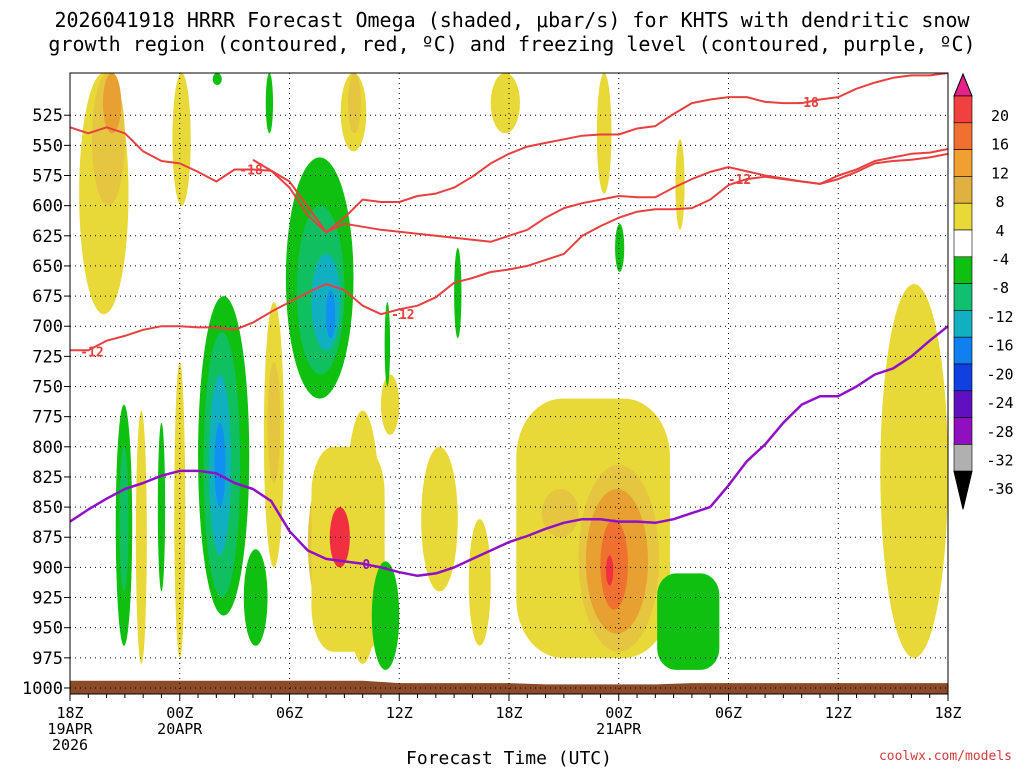 Image resolution: width=1024 pixels, height=768 pixels. Describe the element at coordinates (619, 729) in the screenshot. I see `x-tick-label-30-1: 21APR` at that location.